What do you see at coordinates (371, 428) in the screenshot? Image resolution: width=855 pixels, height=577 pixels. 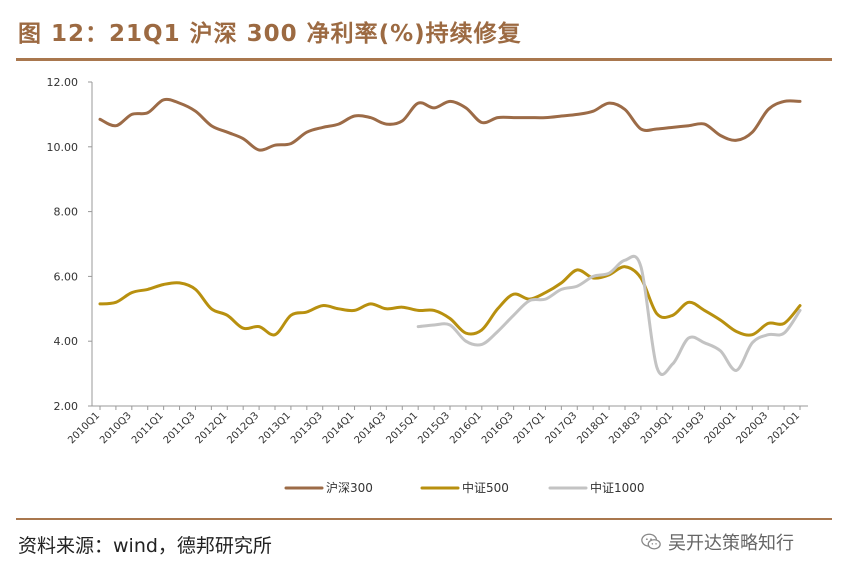 I see `x-tick-label: 2014Q3` at bounding box center [371, 428].